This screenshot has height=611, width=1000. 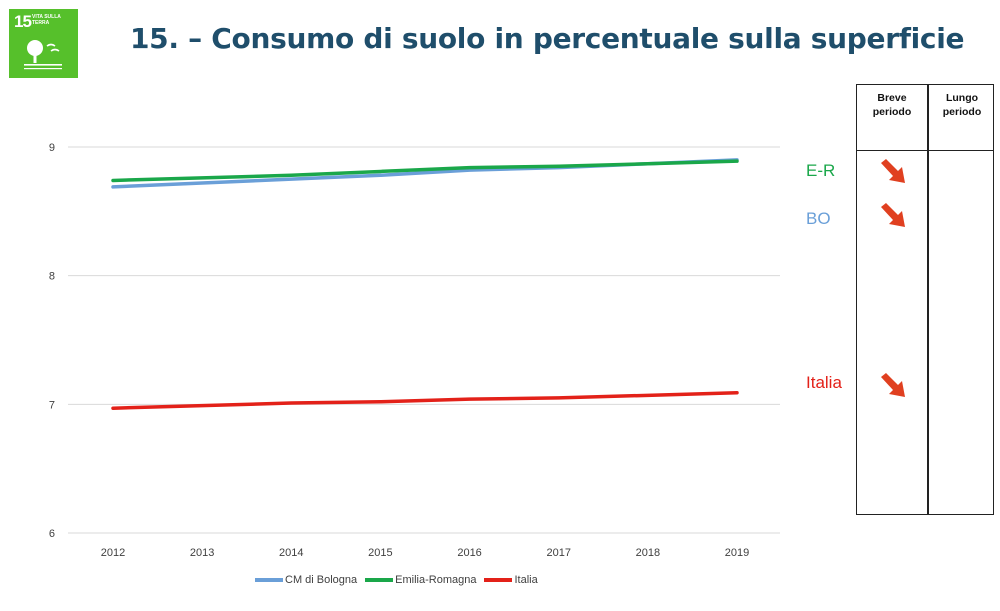 What do you see at coordinates (46, 20) in the screenshot?
I see `sdg-label: VITA SULLA TERRA` at bounding box center [46, 20].